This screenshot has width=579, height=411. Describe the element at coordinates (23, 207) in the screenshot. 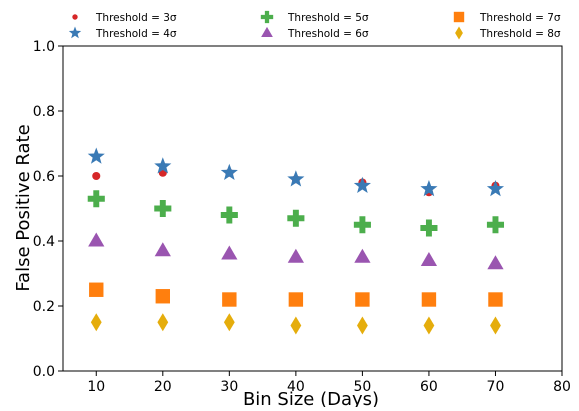

I see `y-axis-label: False Positive Rate` at that location.